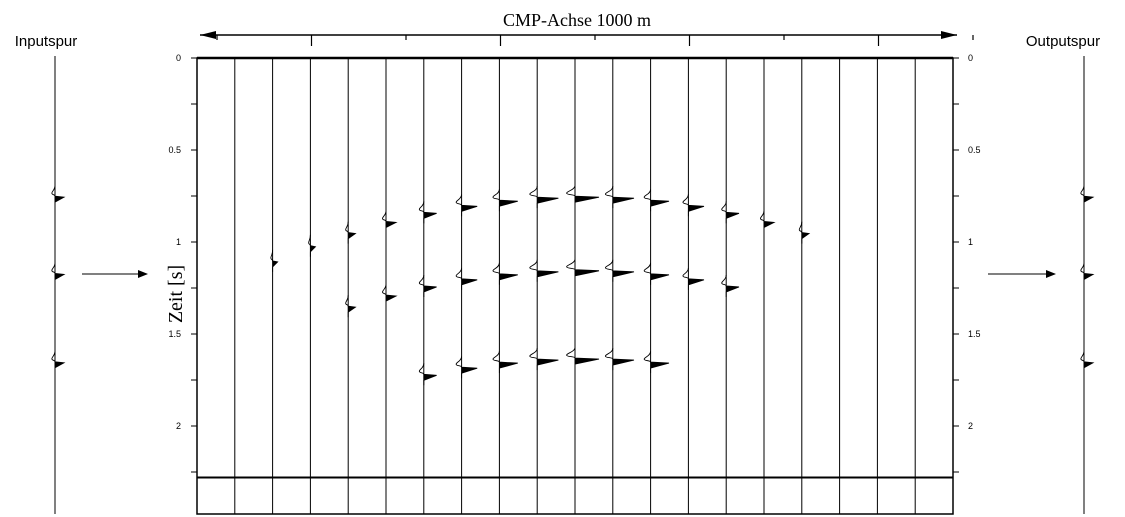 This screenshot has height=517, width=1125. What do you see at coordinates (974, 334) in the screenshot?
I see `right-tick-label: 1.5` at bounding box center [974, 334].